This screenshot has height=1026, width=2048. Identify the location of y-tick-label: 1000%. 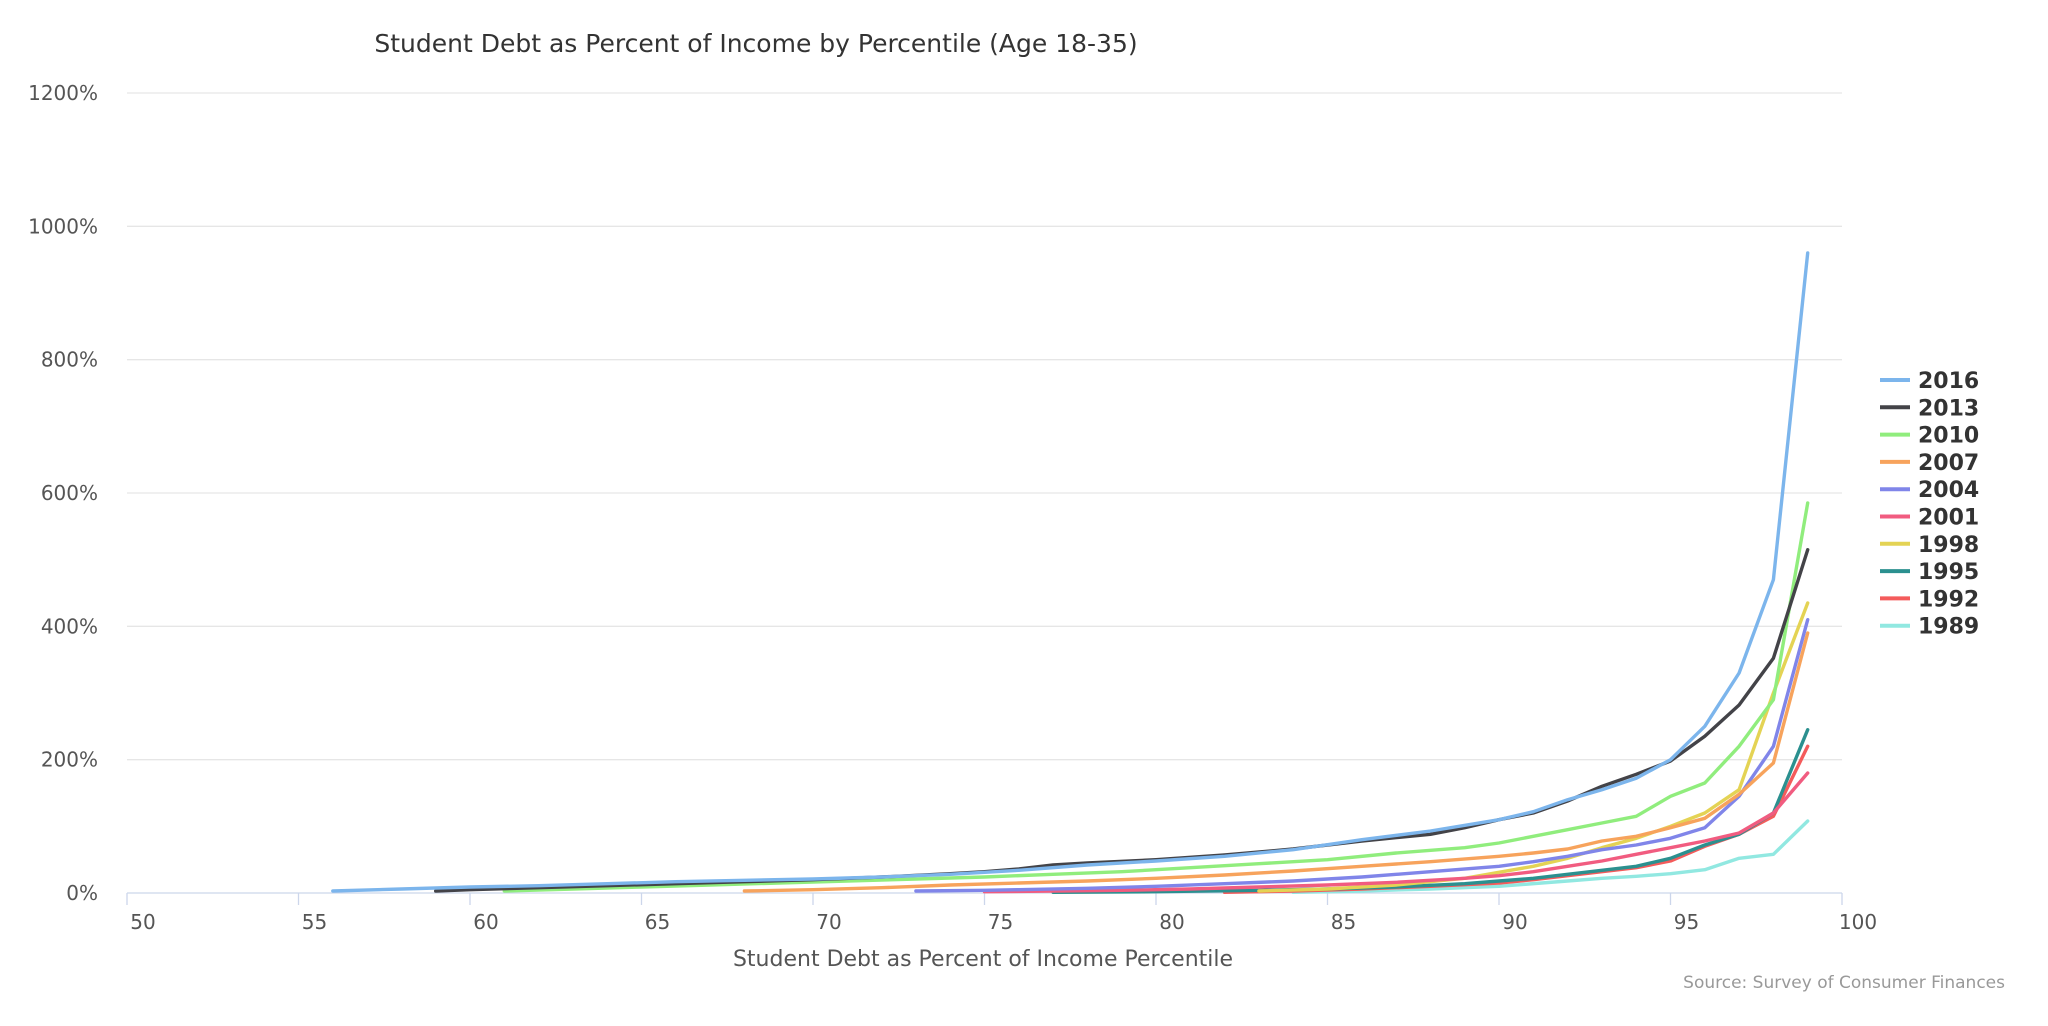
(63, 226).